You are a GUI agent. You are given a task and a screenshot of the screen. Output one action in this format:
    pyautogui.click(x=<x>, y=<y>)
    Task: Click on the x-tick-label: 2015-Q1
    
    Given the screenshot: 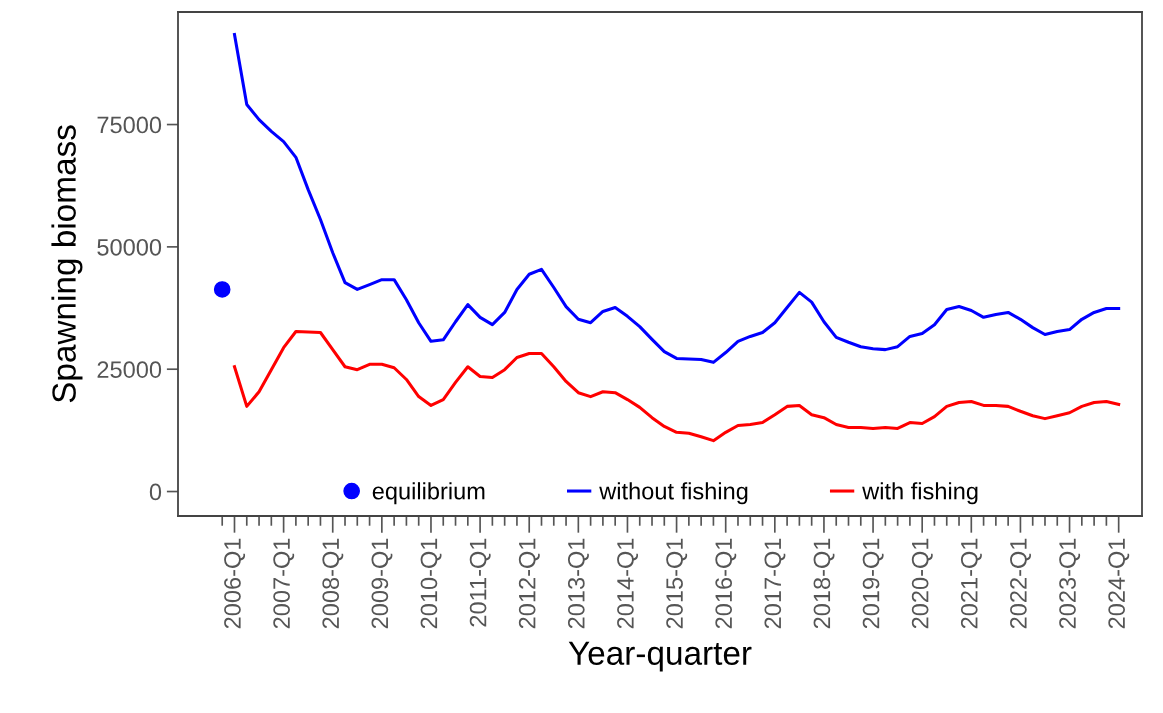 What is the action you would take?
    pyautogui.click(x=677, y=583)
    